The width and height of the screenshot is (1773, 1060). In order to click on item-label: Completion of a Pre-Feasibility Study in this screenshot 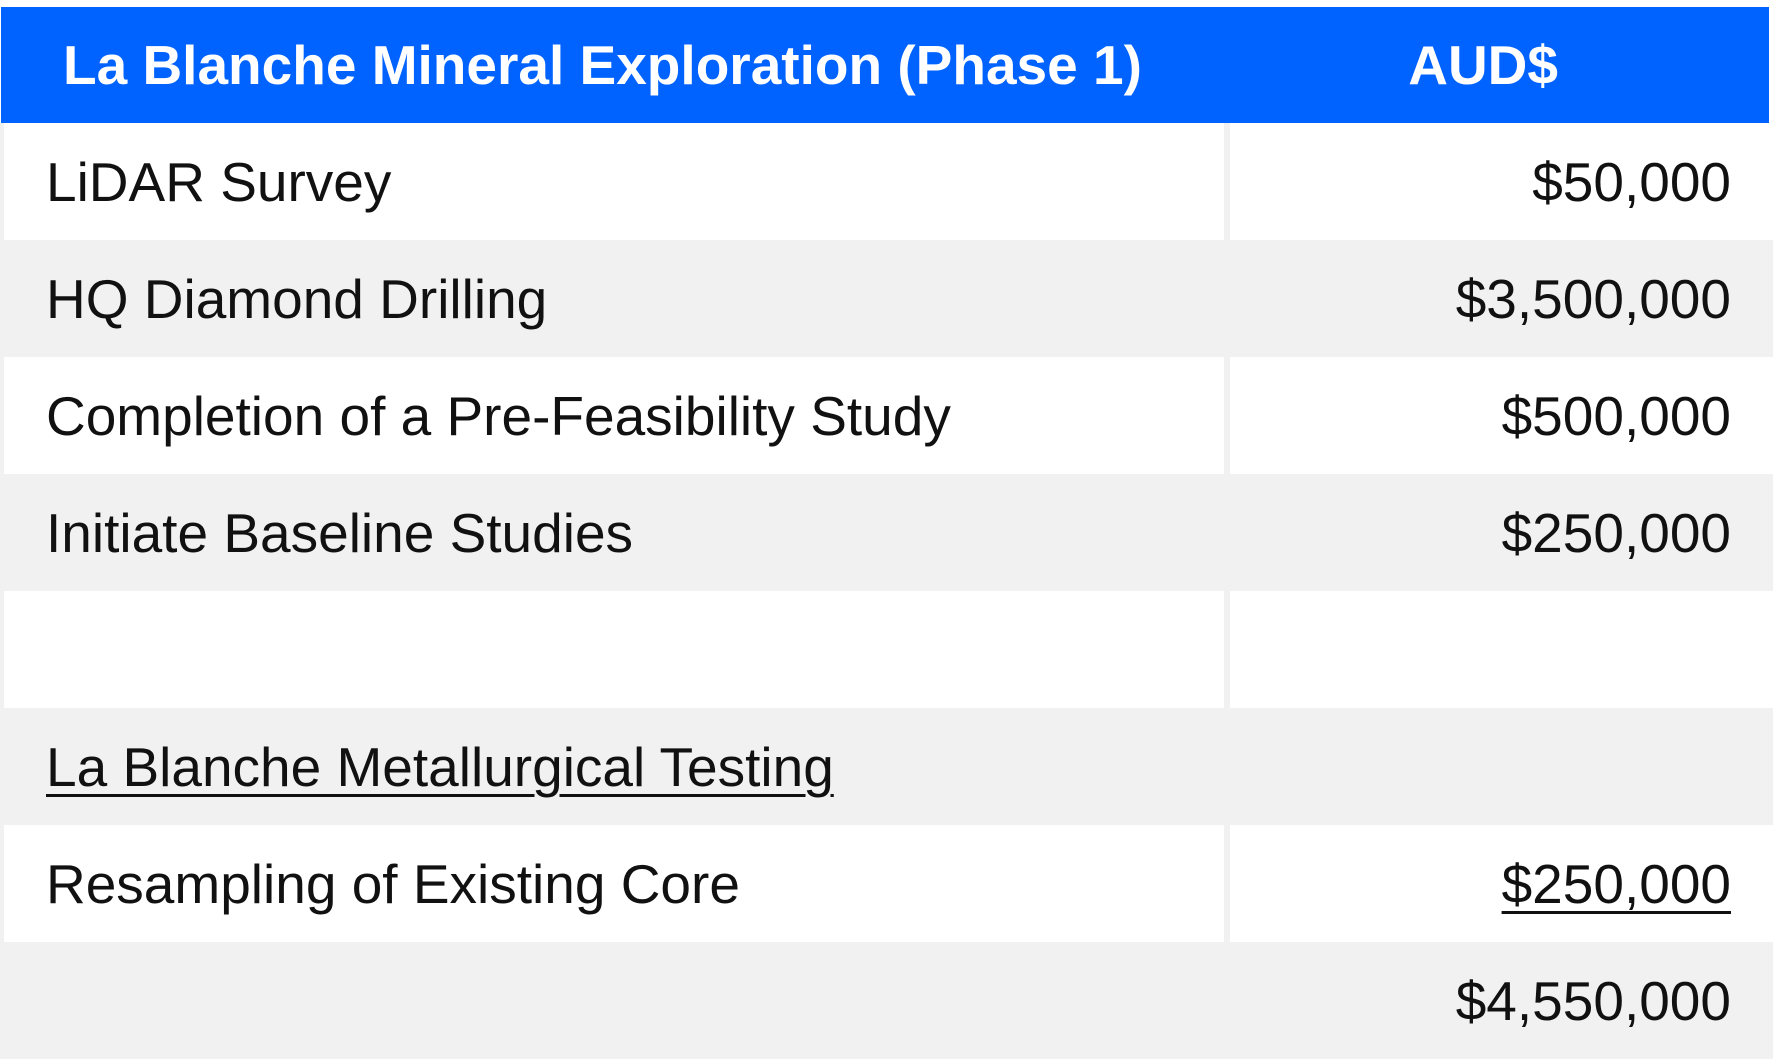, I will do `click(498, 415)`.